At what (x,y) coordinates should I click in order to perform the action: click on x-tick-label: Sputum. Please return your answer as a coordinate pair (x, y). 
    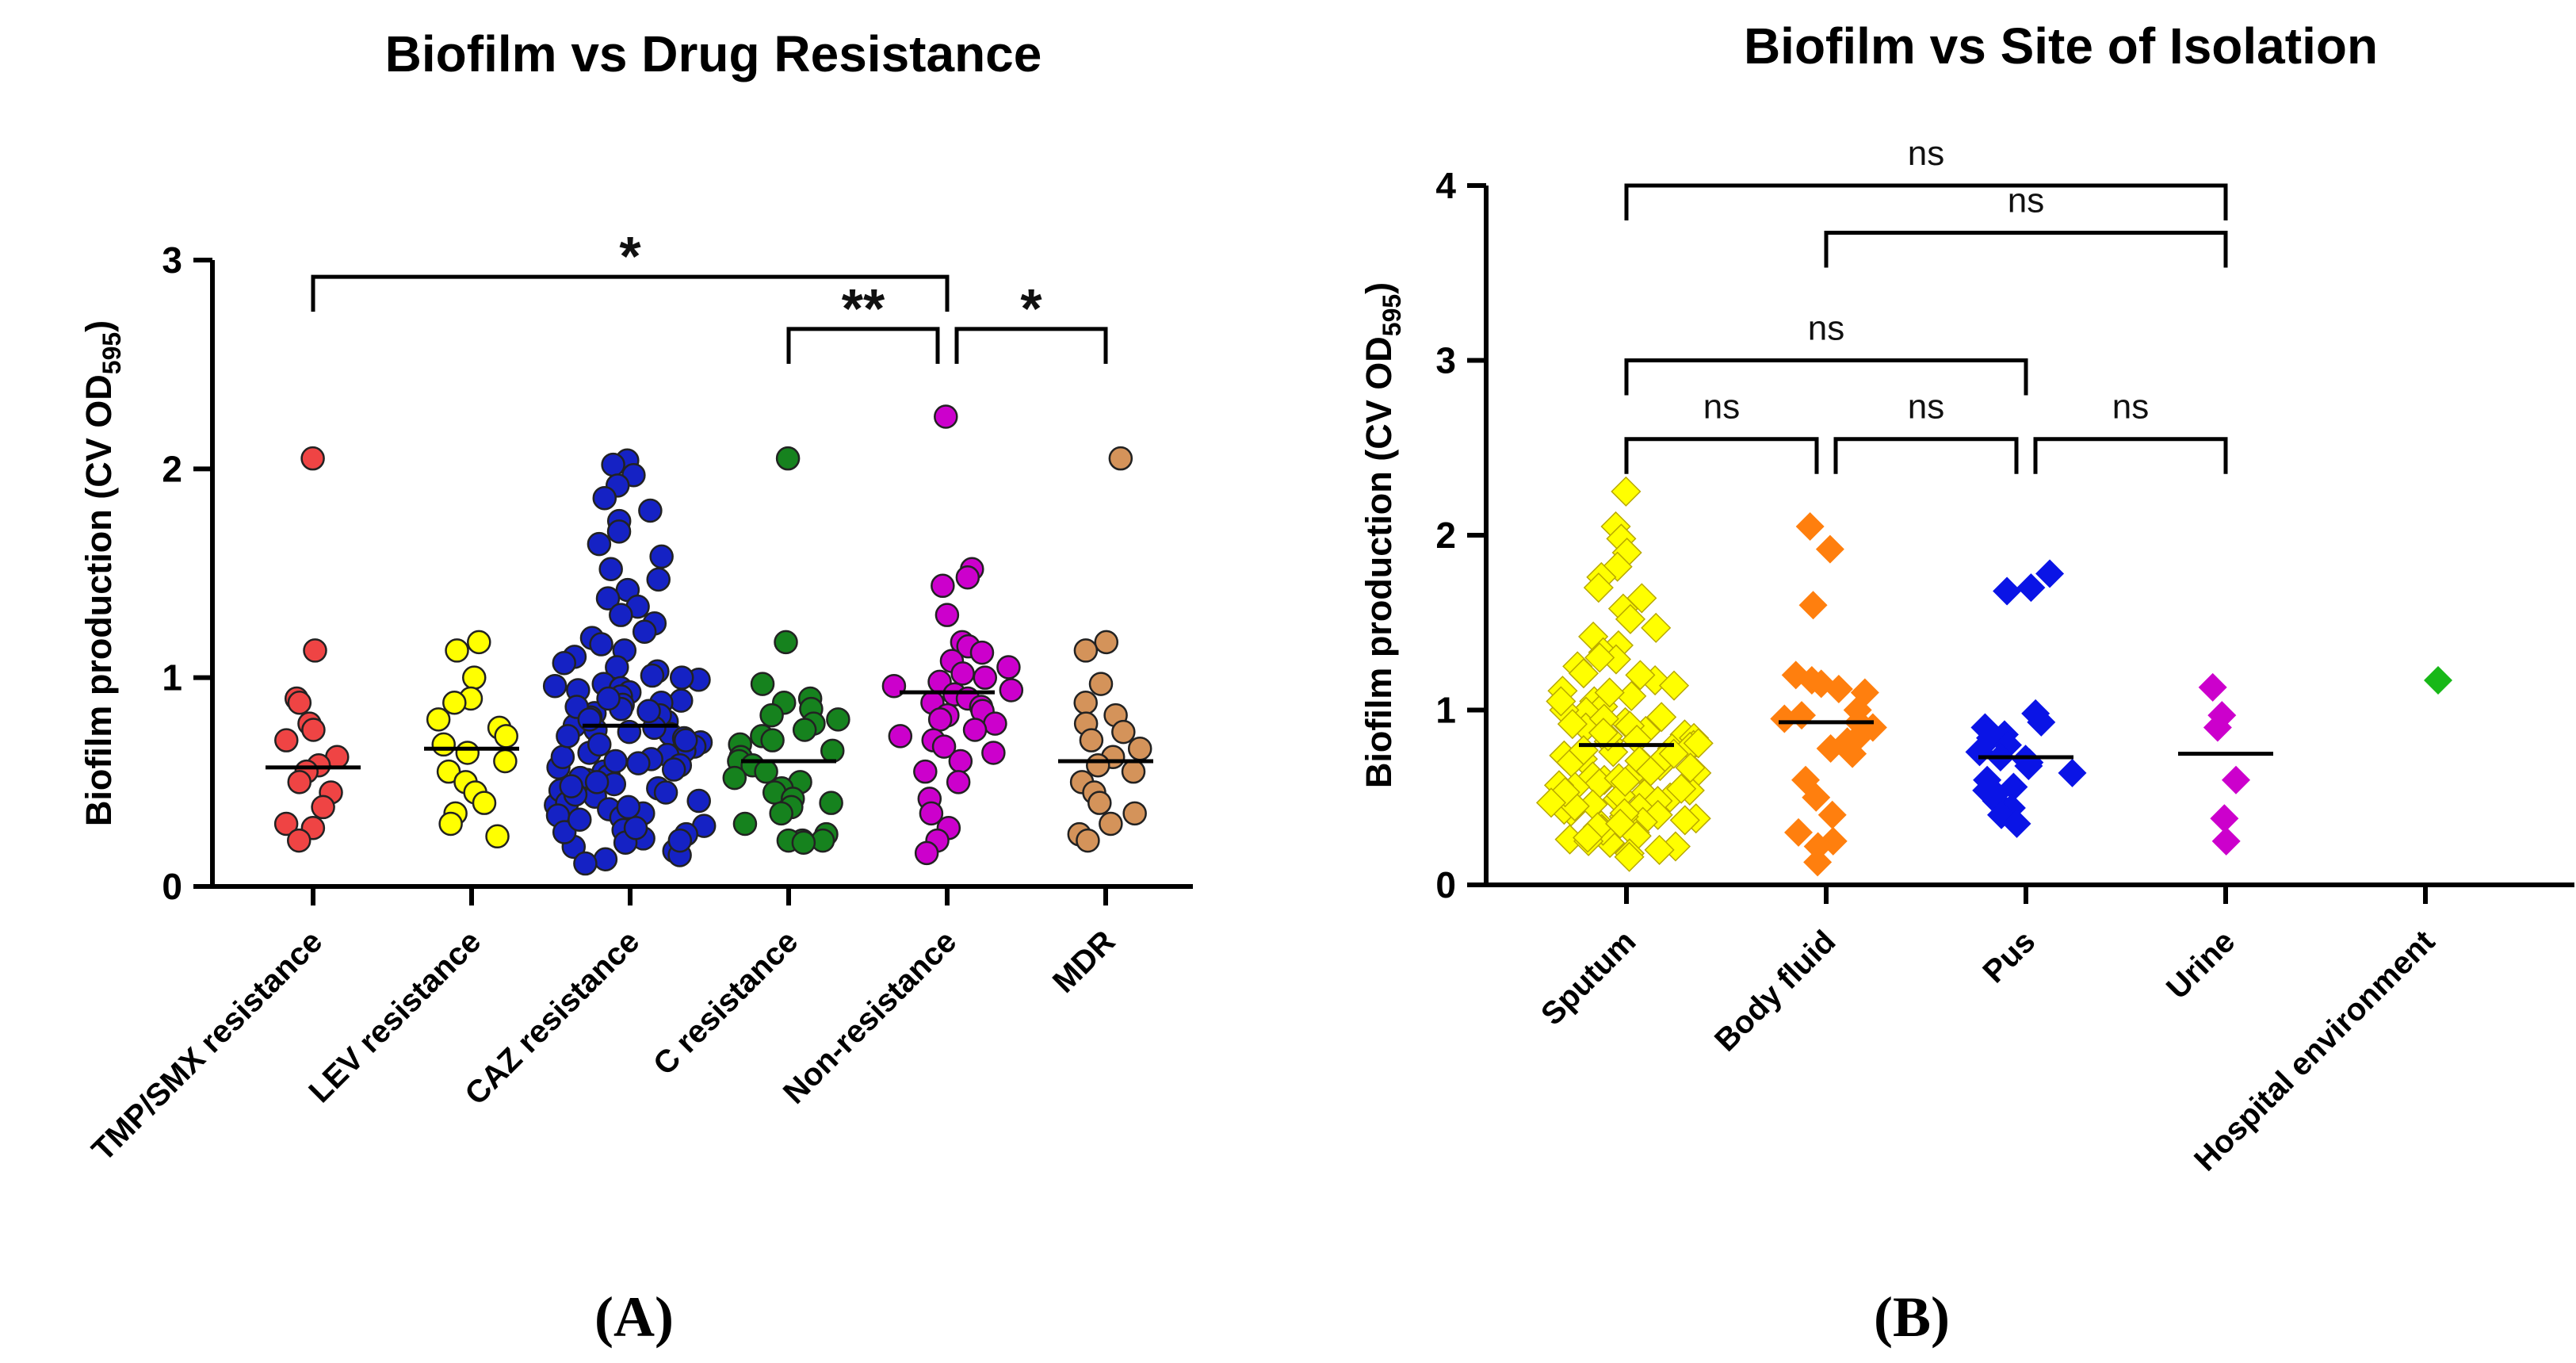
    Looking at the image, I should click on (1588, 978).